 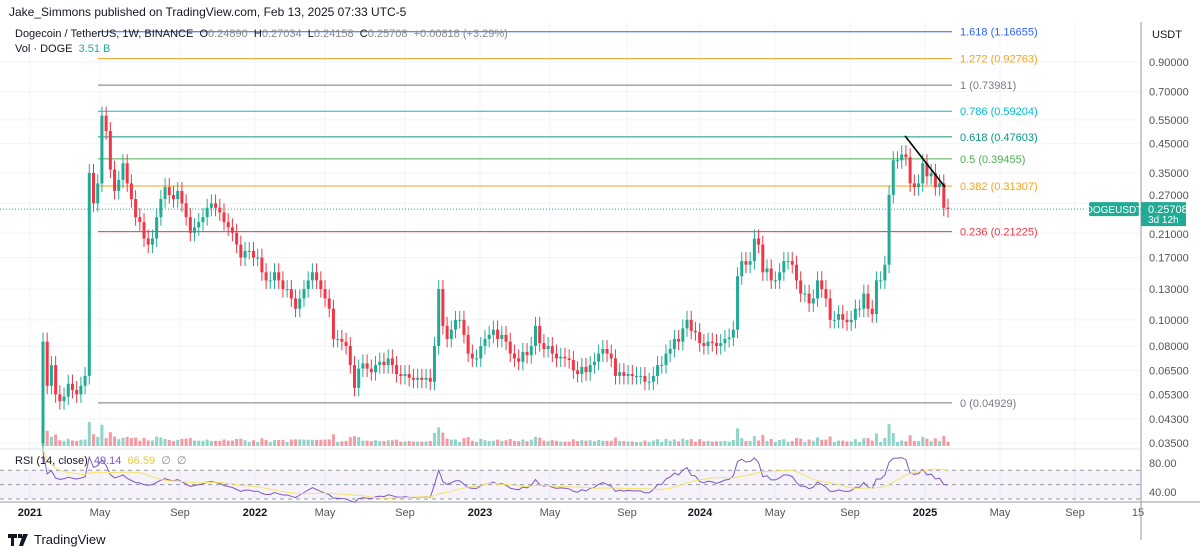 What do you see at coordinates (999, 233) in the screenshot?
I see `fib-level-label: 0.236 (0.21225)` at bounding box center [999, 233].